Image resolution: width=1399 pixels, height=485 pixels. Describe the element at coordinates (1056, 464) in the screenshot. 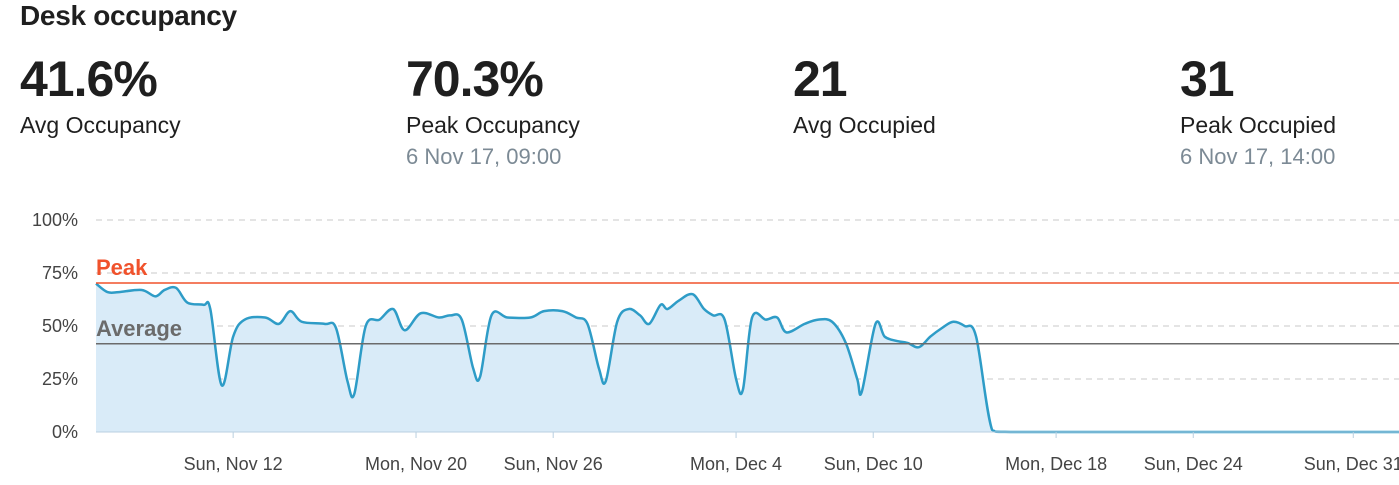

I see `x-tick-label: Mon, Dec 18` at that location.